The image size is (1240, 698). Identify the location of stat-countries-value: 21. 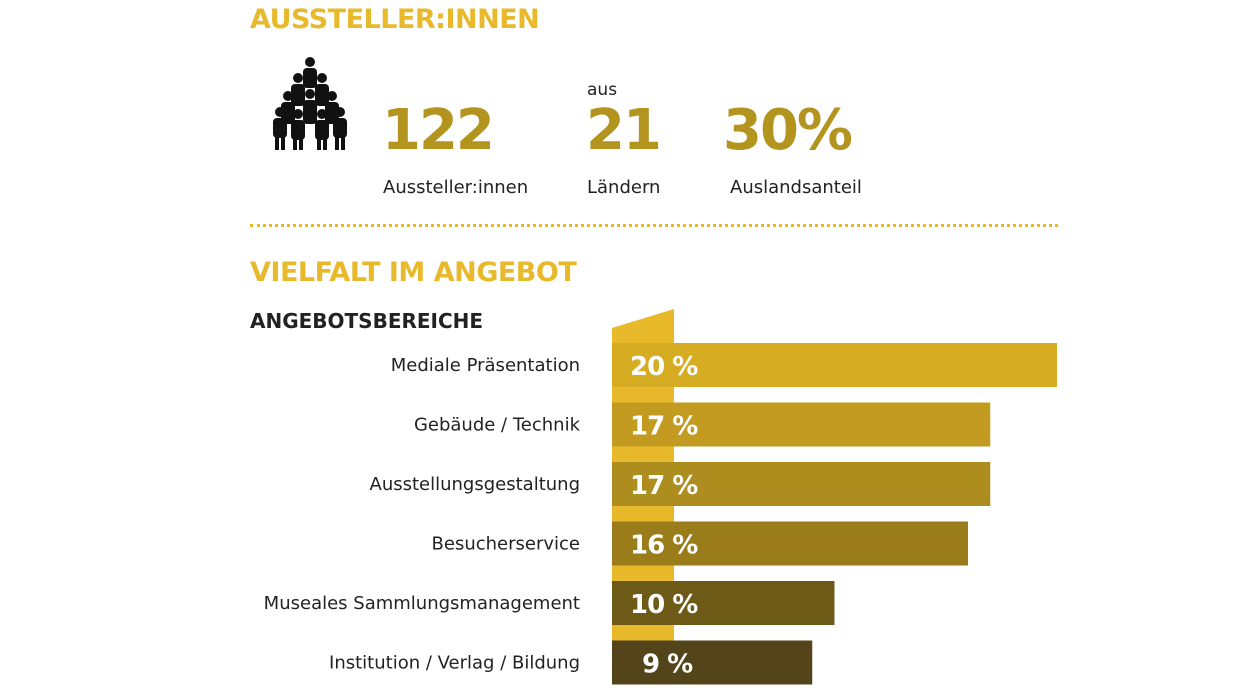
(624, 130).